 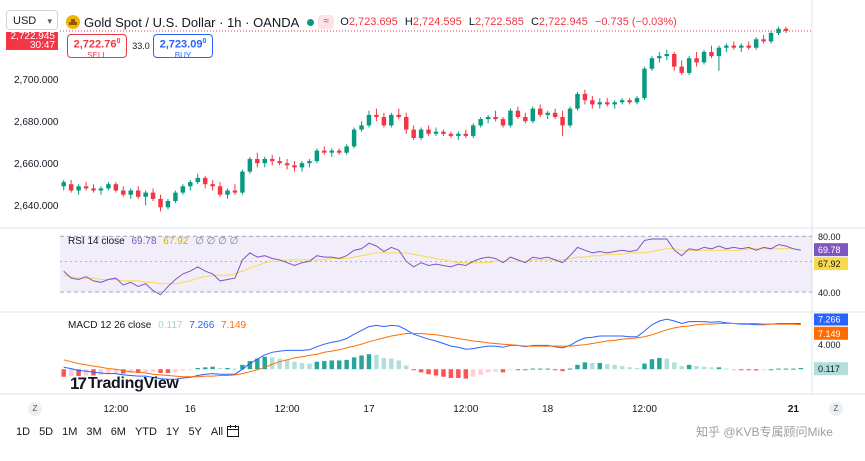 What do you see at coordinates (836, 409) in the screenshot?
I see `zoom-reset-right-button: Z` at bounding box center [836, 409].